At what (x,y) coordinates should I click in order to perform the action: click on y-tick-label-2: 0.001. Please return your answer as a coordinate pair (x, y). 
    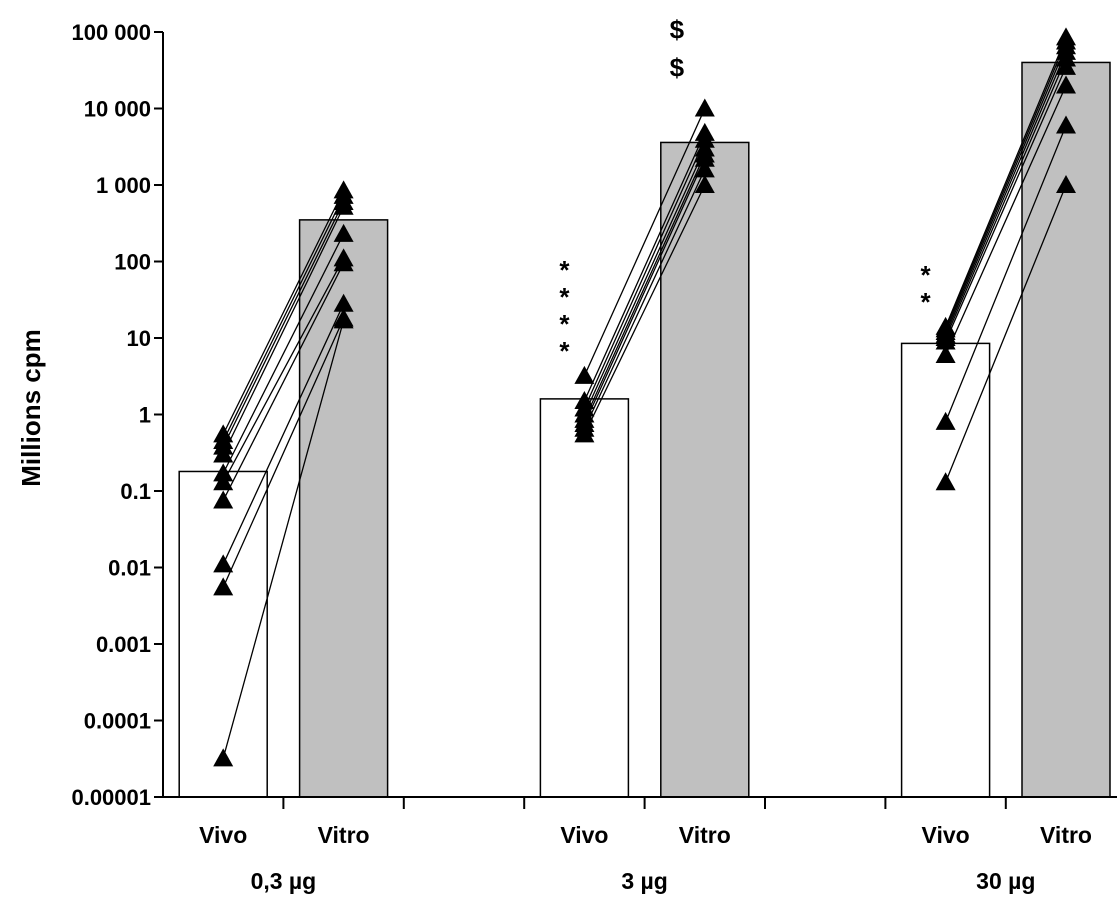
    Looking at the image, I should click on (123, 644).